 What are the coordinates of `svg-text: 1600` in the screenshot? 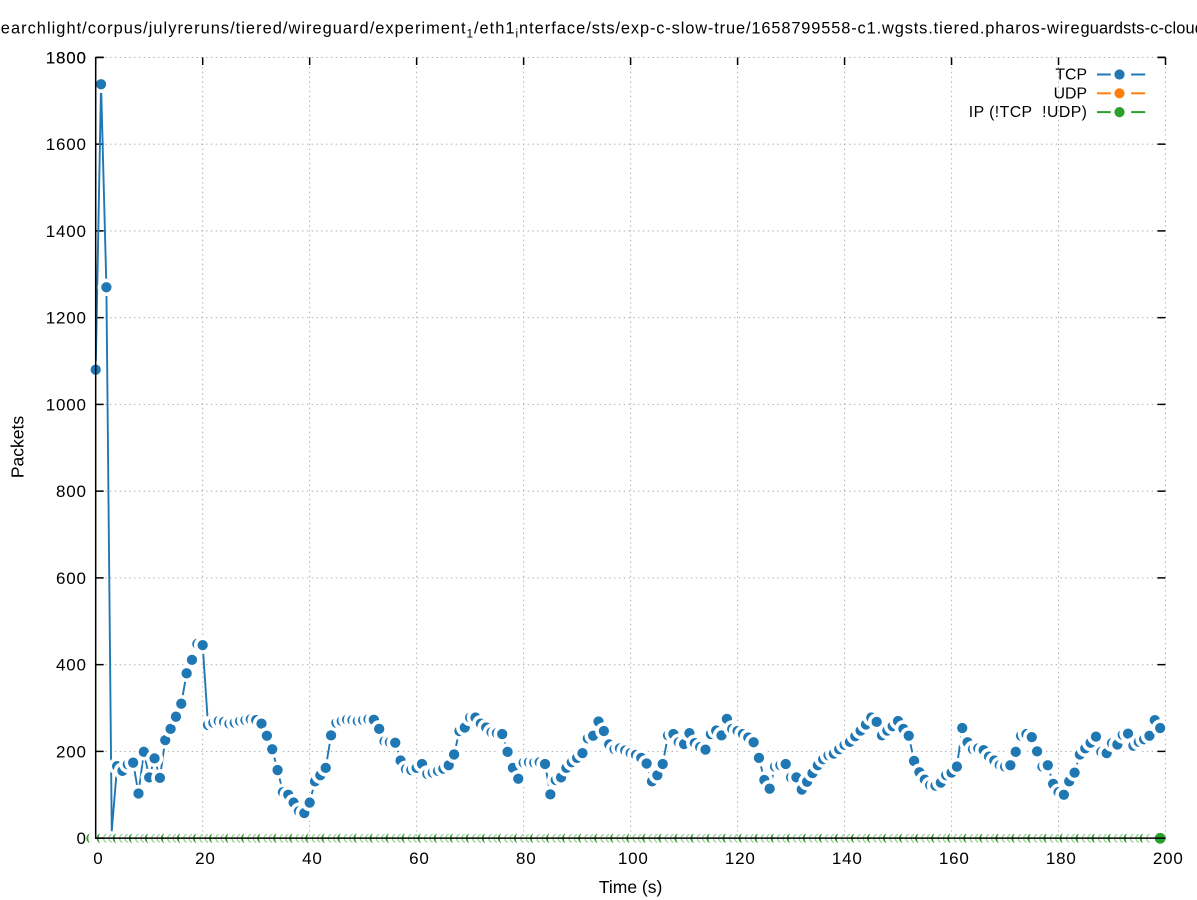 It's located at (66, 144).